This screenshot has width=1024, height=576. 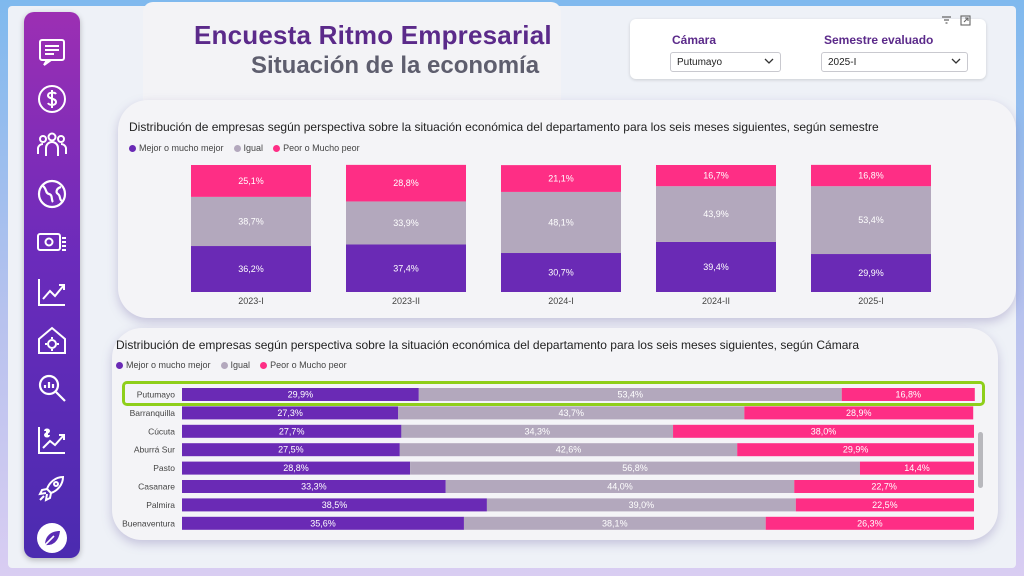 I want to click on data-label: 39,4%, so click(x=716, y=267).